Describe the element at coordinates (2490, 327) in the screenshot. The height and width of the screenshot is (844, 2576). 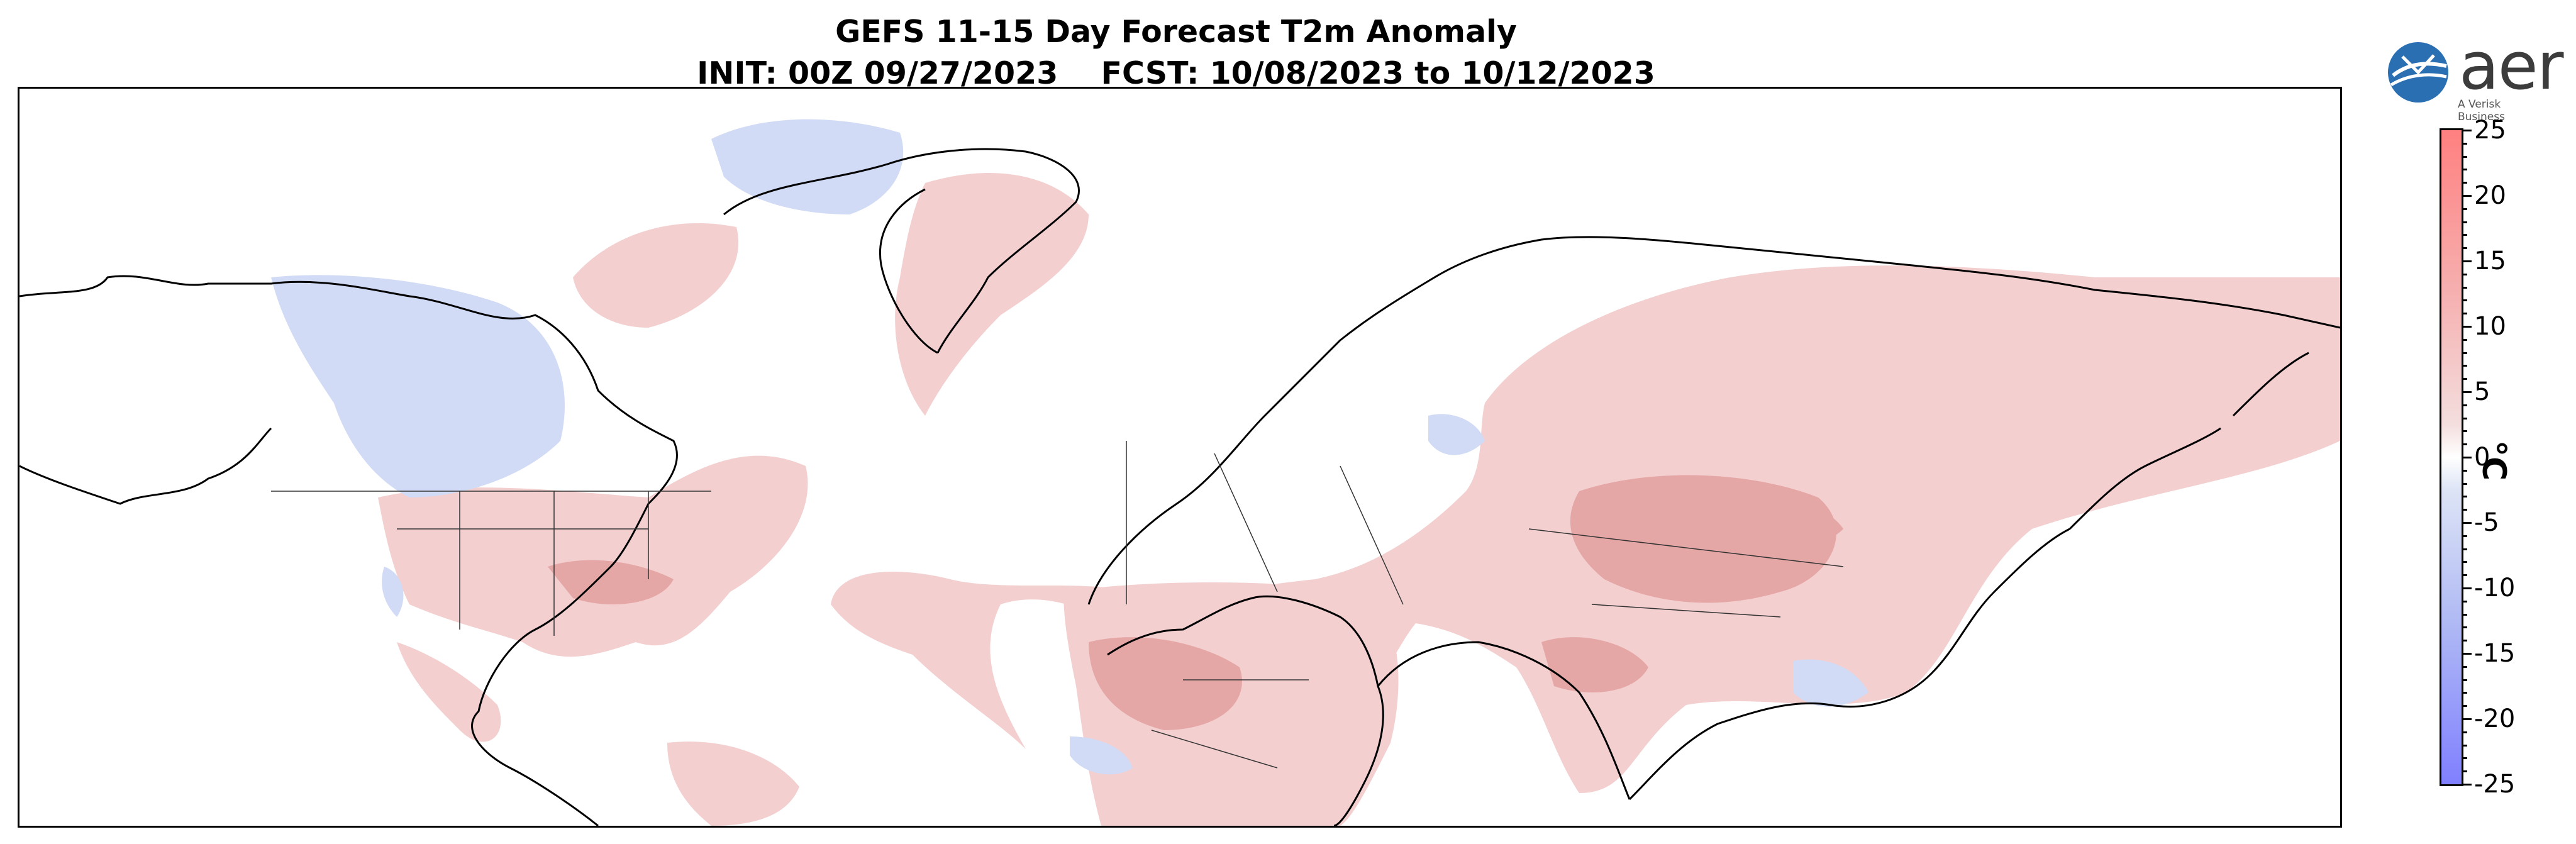
I see `colorbar-tick-label: 10` at that location.